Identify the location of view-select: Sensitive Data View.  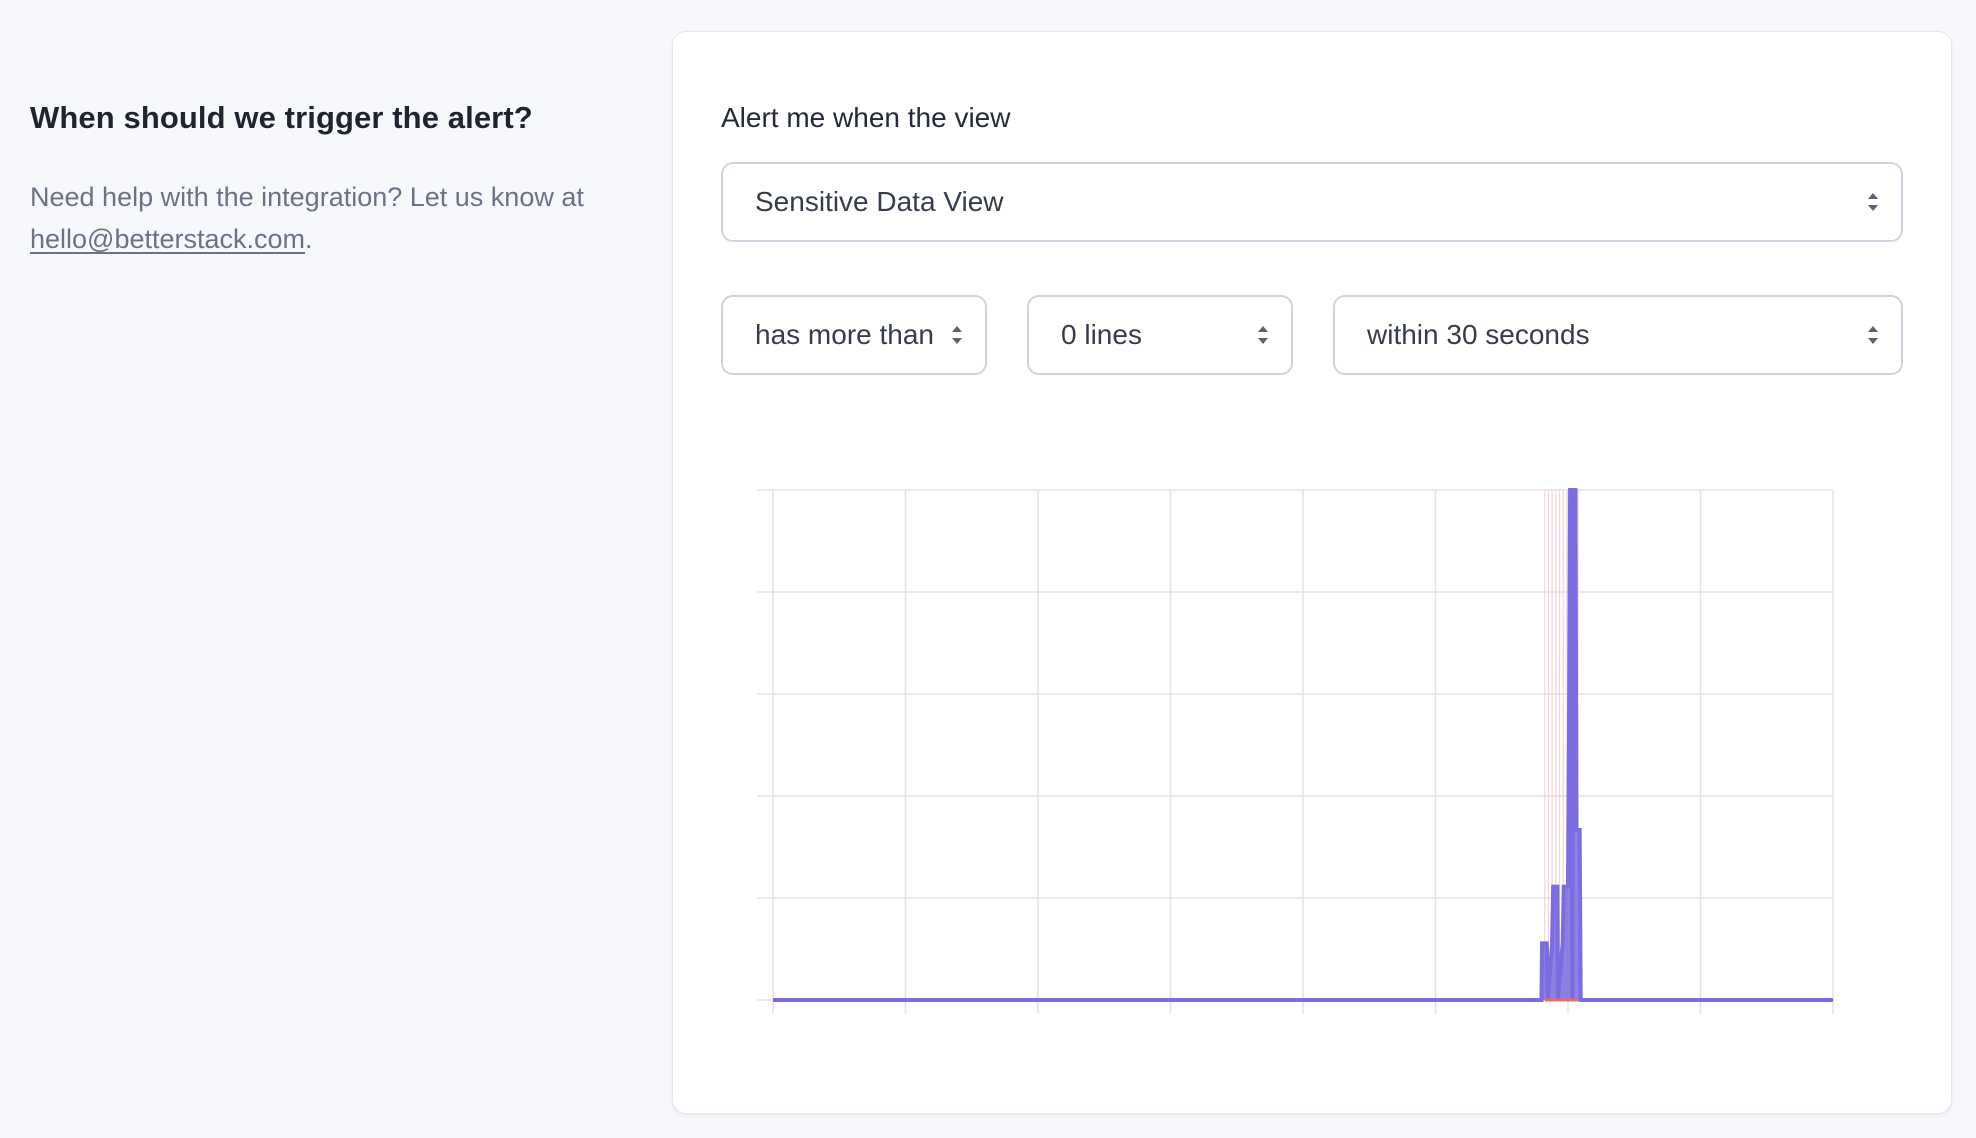
(1312, 202).